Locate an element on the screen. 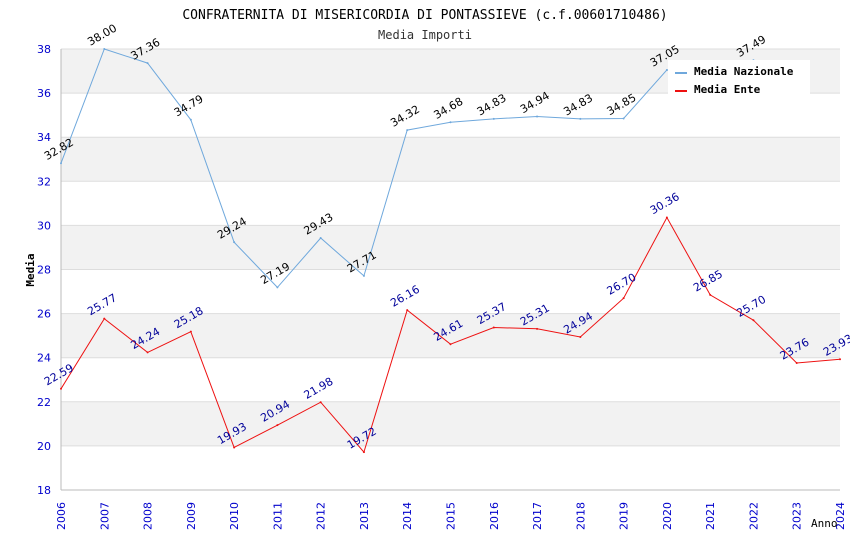 Image resolution: width=850 pixels, height=550 pixels. x-tick-label: 2012 is located at coordinates (321, 516).